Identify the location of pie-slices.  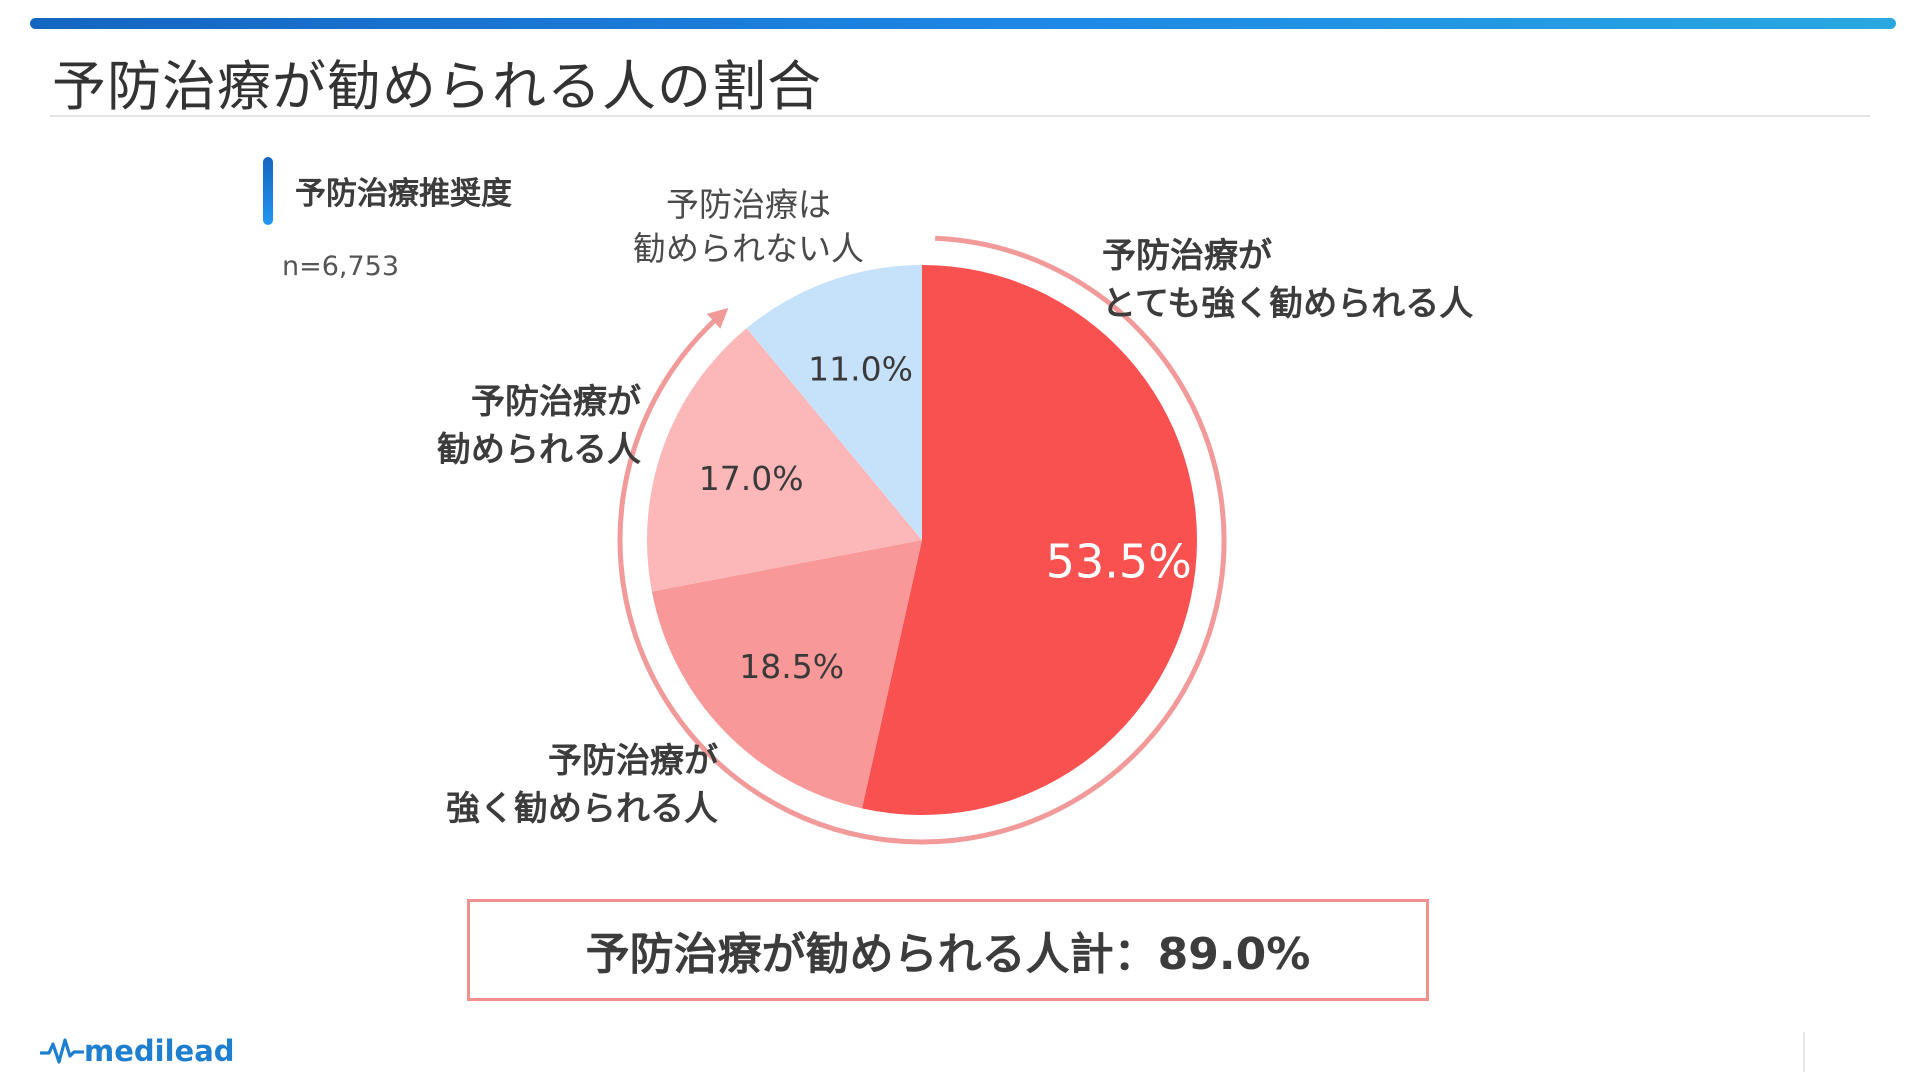
(922, 540).